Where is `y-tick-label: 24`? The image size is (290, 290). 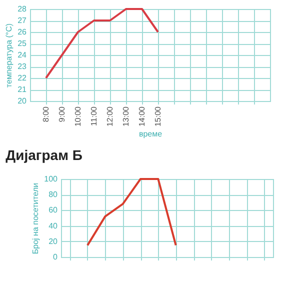 y-tick-label: 24 is located at coordinates (23, 55).